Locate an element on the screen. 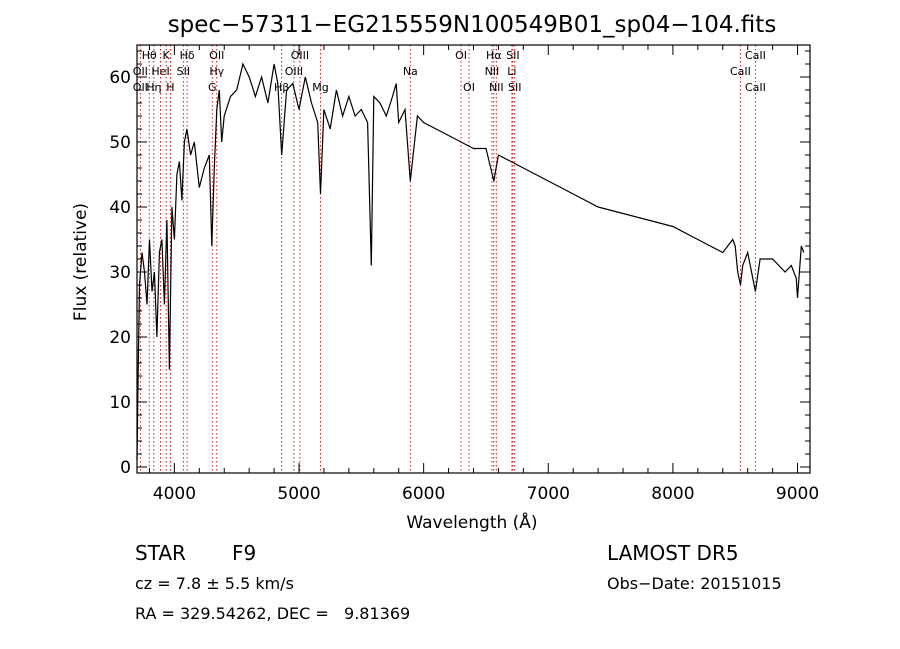 The width and height of the screenshot is (900, 649). line-marker-label-27: CaII is located at coordinates (755, 87).